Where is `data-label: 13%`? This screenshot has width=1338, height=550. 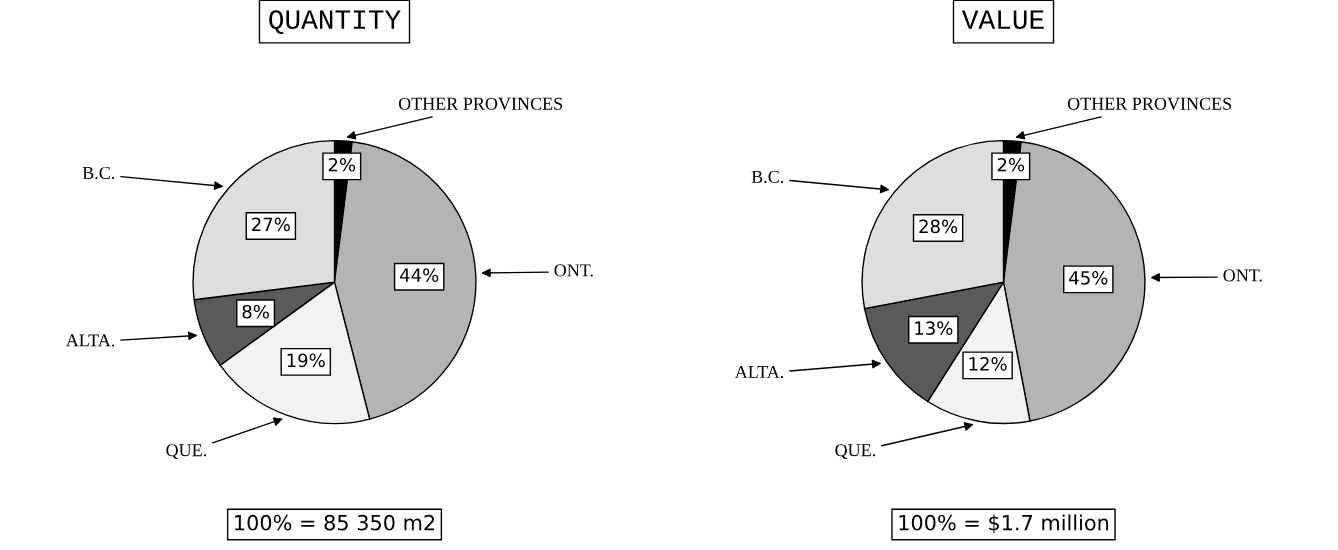
data-label: 13% is located at coordinates (934, 328).